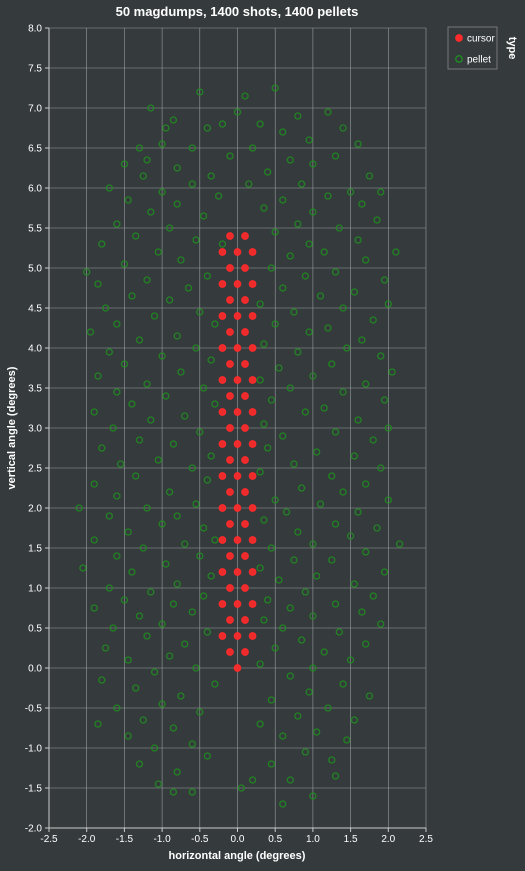  I want to click on legend-marker-pellet, so click(459, 59).